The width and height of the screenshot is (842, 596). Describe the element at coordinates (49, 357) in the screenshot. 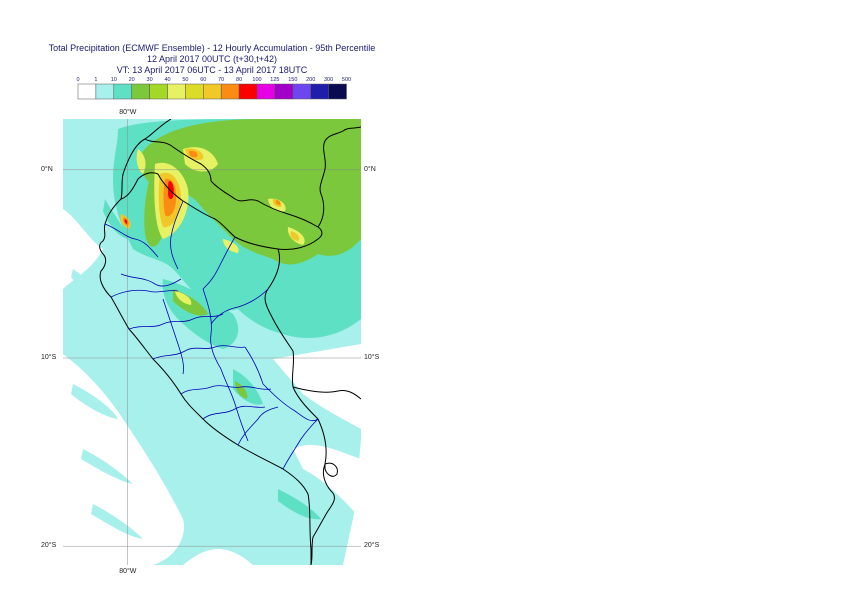

I see `latitude-label-left: 10°S` at that location.